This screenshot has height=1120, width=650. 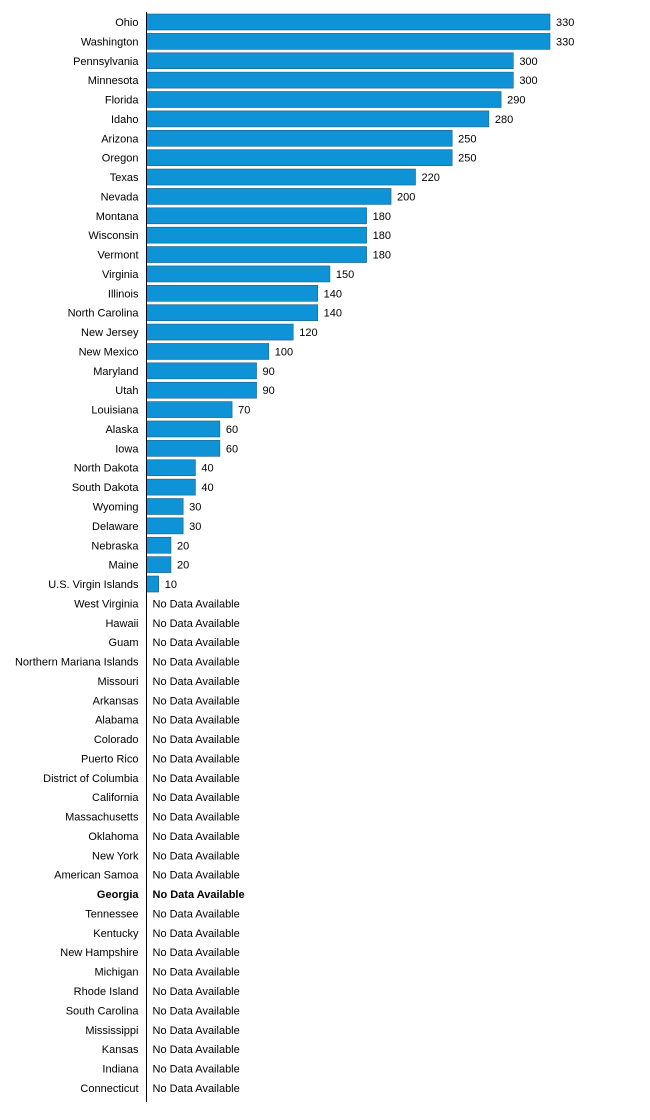 What do you see at coordinates (431, 178) in the screenshot?
I see `value-label-texas: 220` at bounding box center [431, 178].